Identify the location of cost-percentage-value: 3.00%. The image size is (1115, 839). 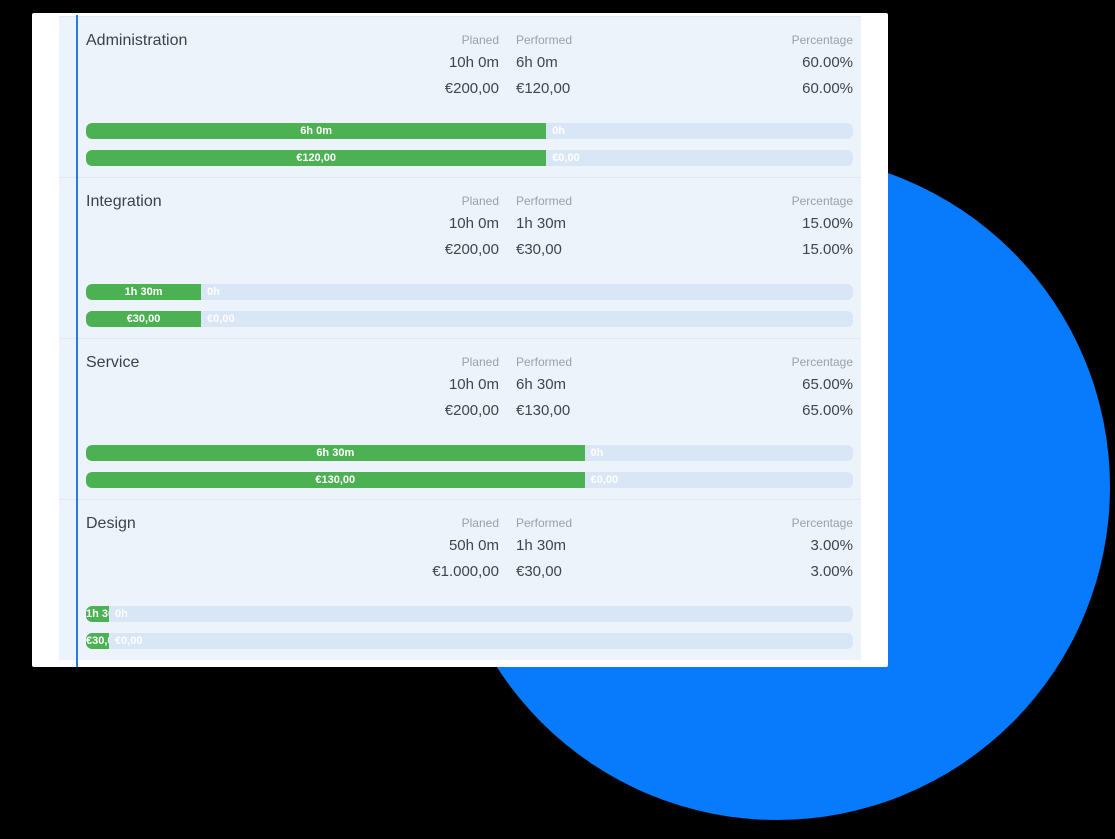
(831, 571).